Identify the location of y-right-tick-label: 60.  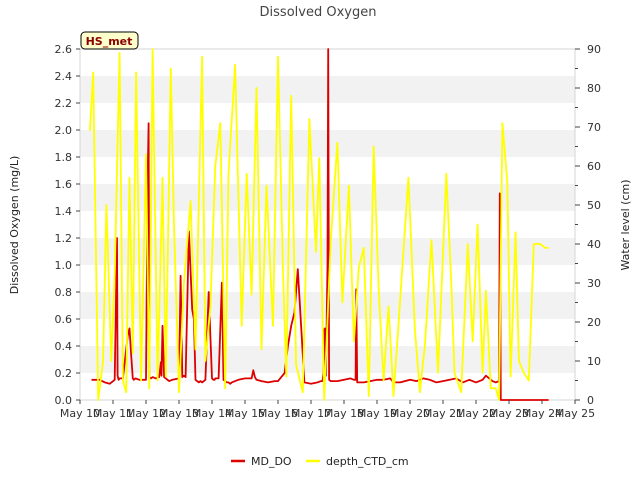
(594, 166).